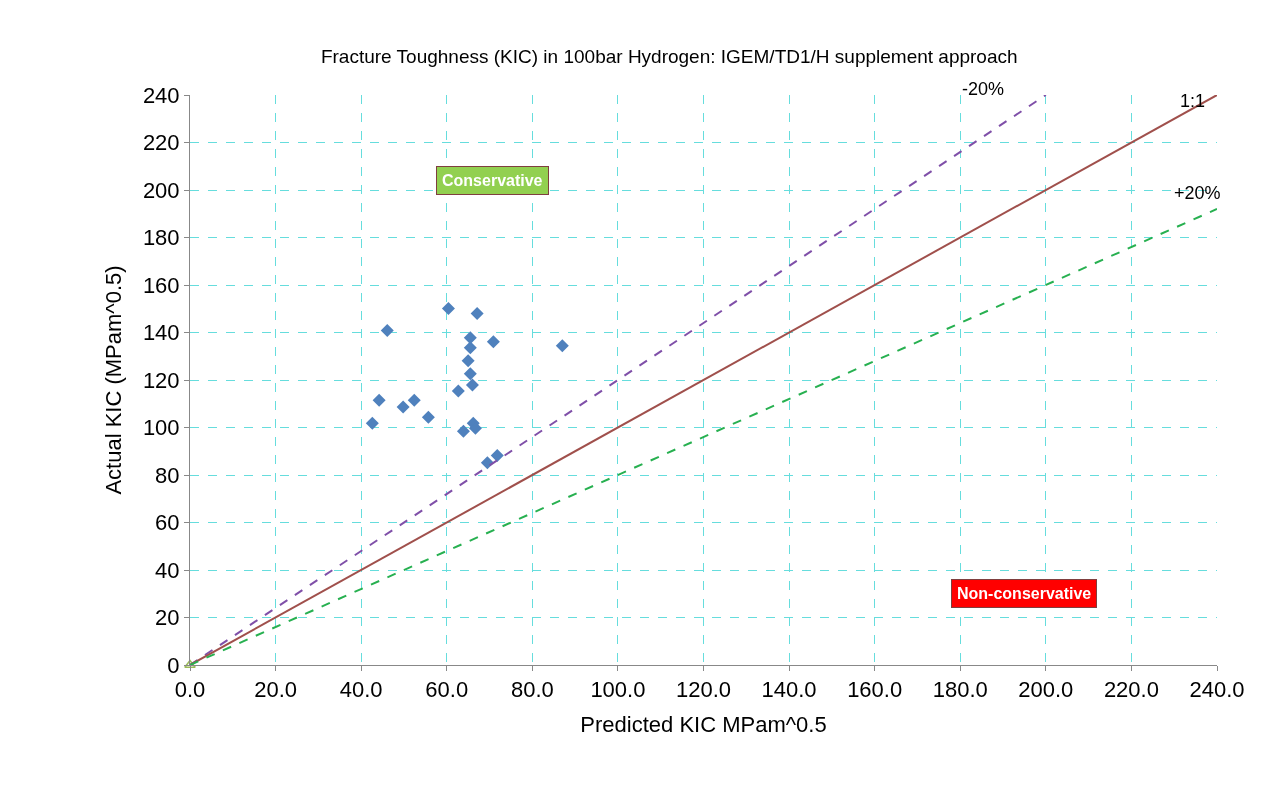  Describe the element at coordinates (1131, 690) in the screenshot. I see `x-tick-label: 220.0` at that location.